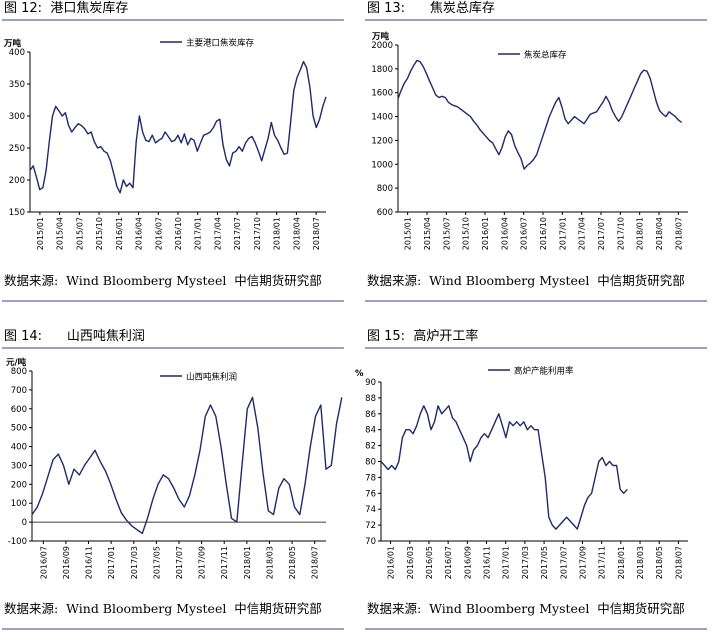 This screenshot has height=634, width=712. What do you see at coordinates (431, 8) in the screenshot?
I see `panel-title: 图 13: 焦炭总库存` at bounding box center [431, 8].